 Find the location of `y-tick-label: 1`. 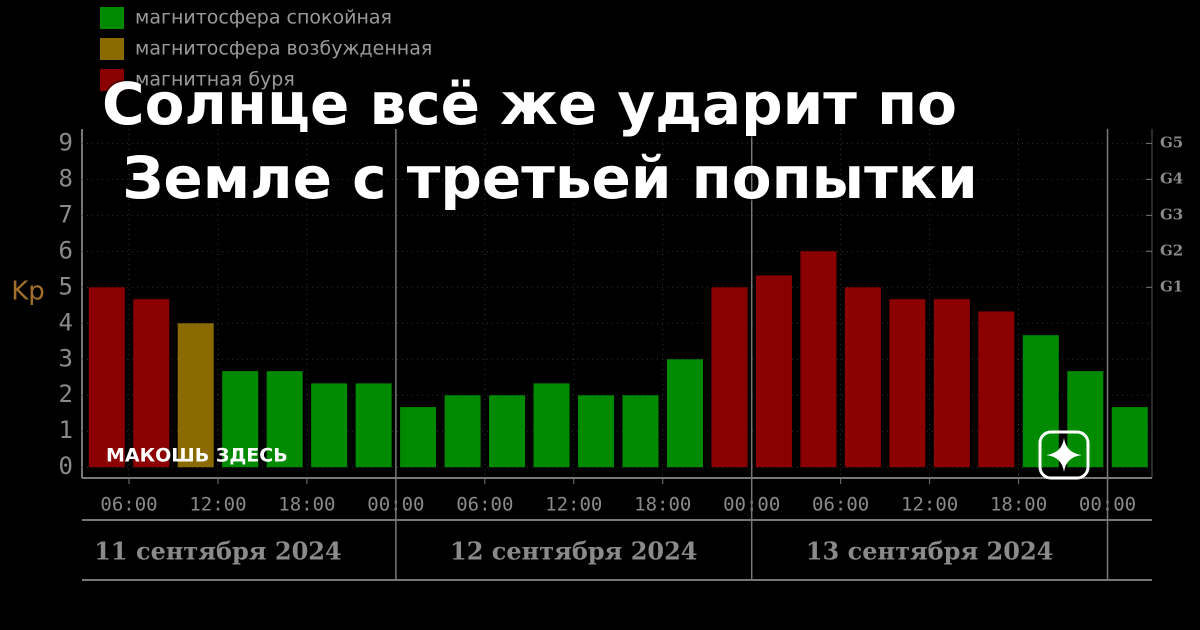

y-tick-label: 1 is located at coordinates (66, 430).